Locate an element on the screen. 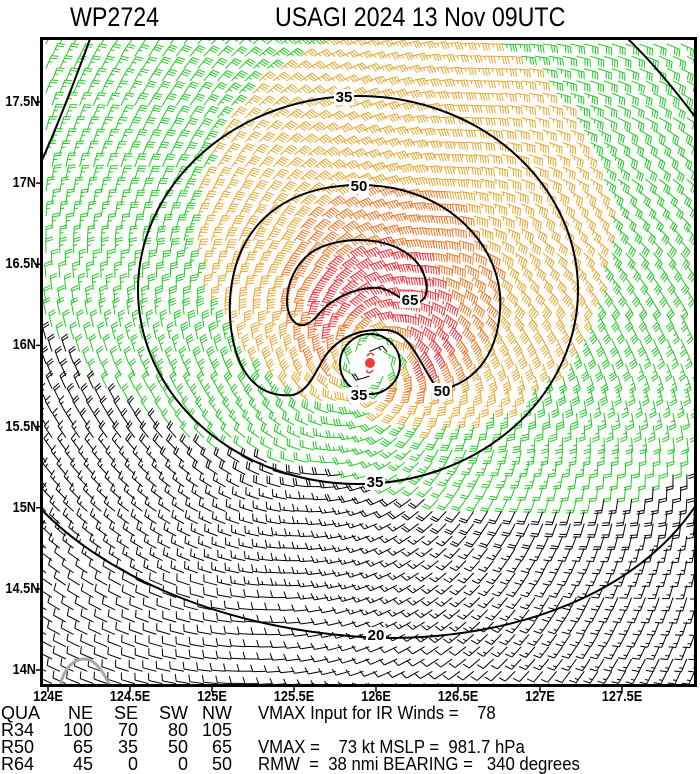  contour-label-35-south: 35 is located at coordinates (375, 482).